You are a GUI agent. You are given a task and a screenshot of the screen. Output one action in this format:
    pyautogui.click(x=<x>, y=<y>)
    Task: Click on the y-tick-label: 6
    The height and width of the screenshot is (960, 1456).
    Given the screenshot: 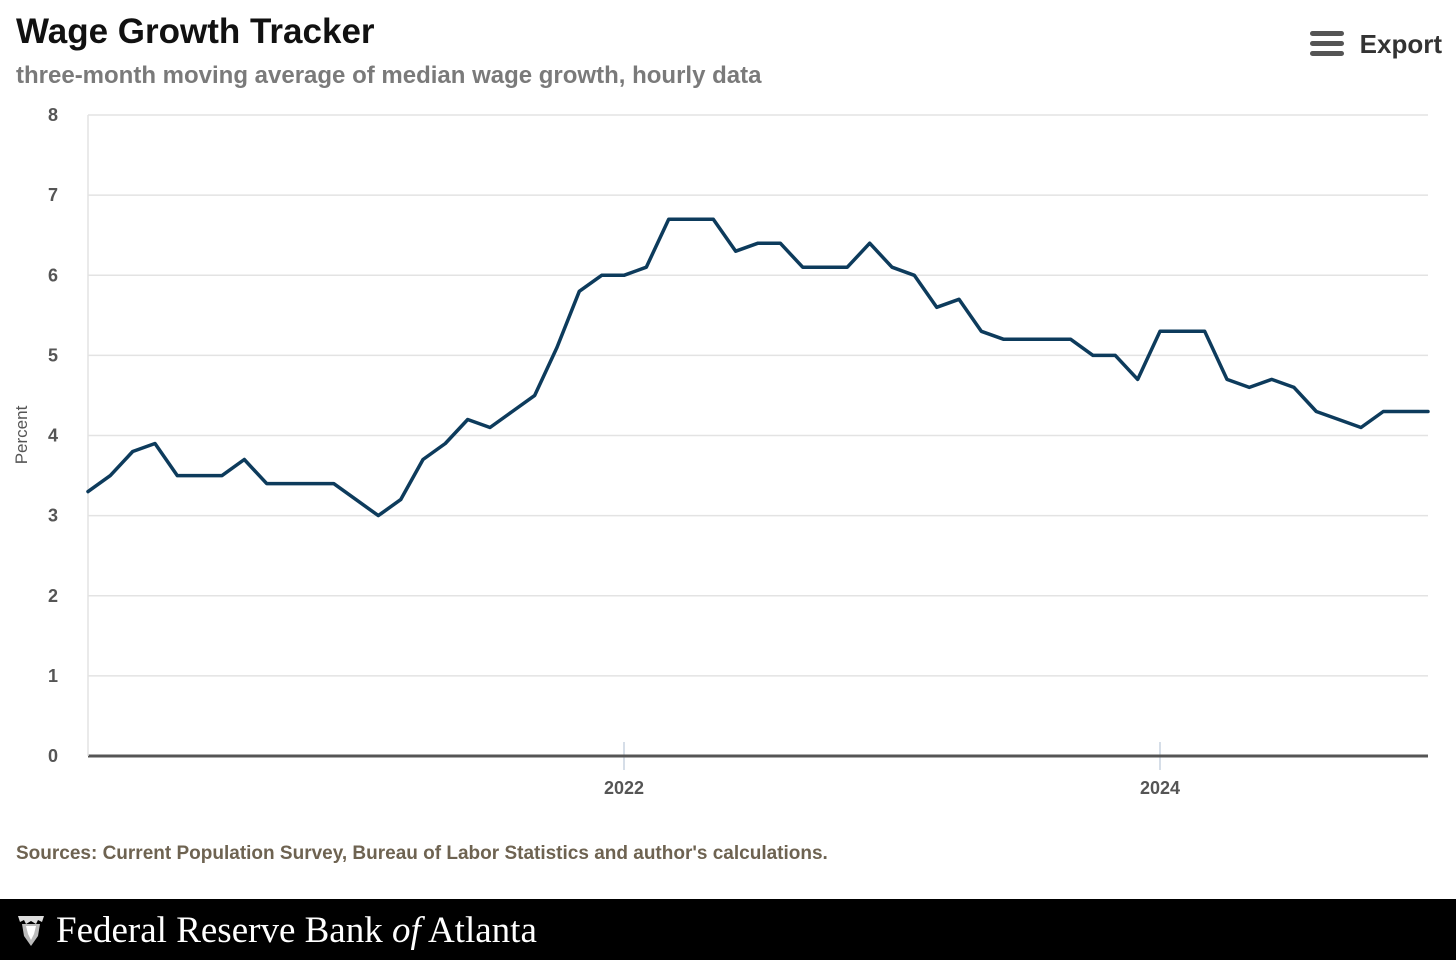 What is the action you would take?
    pyautogui.click(x=53, y=275)
    